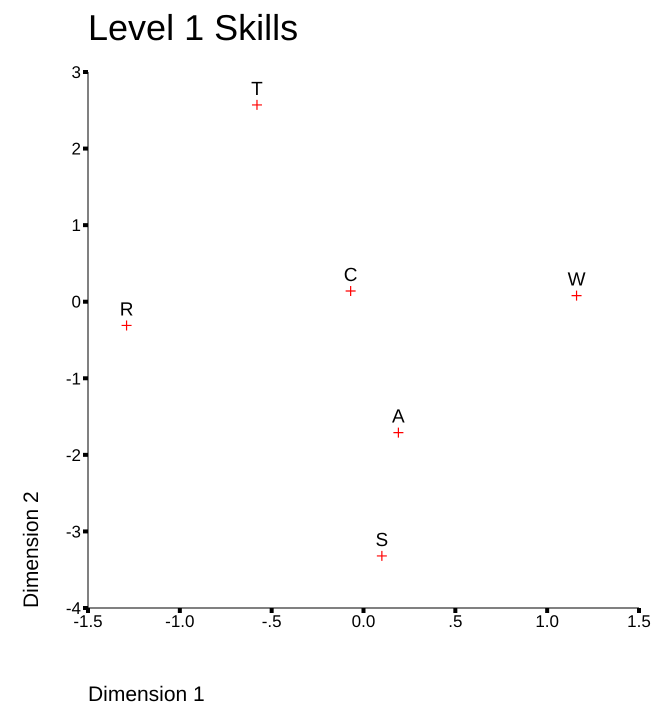 The height and width of the screenshot is (709, 655). What do you see at coordinates (272, 622) in the screenshot?
I see `x-tick-label: -.5` at bounding box center [272, 622].